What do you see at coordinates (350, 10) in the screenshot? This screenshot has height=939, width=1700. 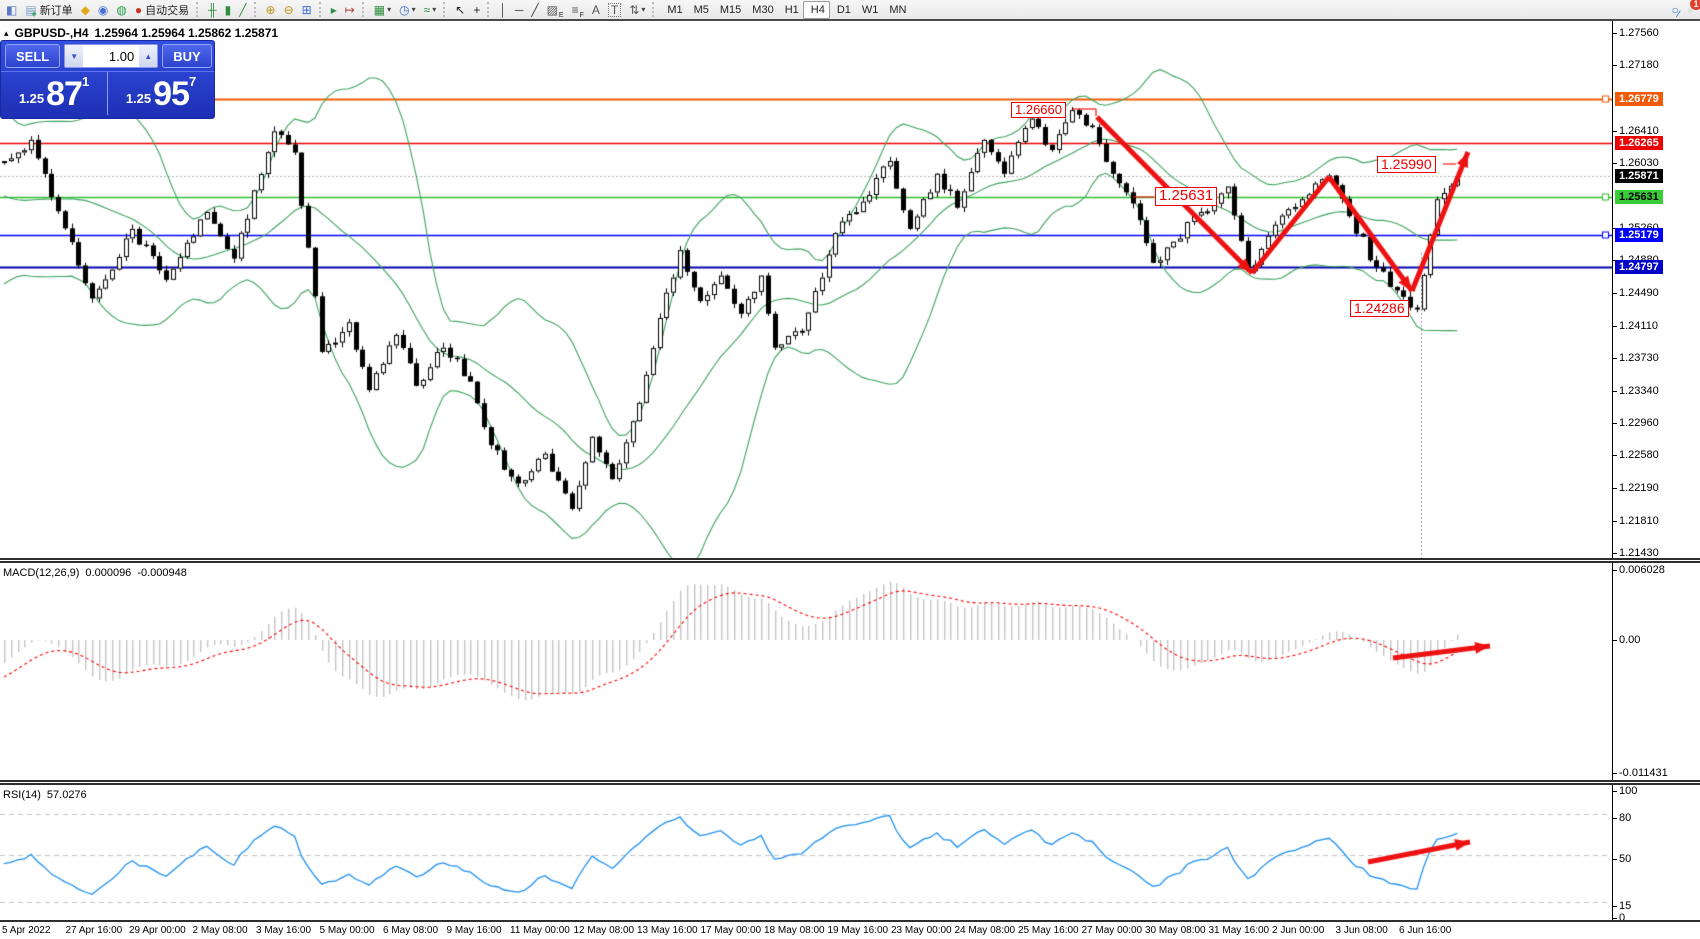 I see `auto-scroll-icon: ↦` at bounding box center [350, 10].